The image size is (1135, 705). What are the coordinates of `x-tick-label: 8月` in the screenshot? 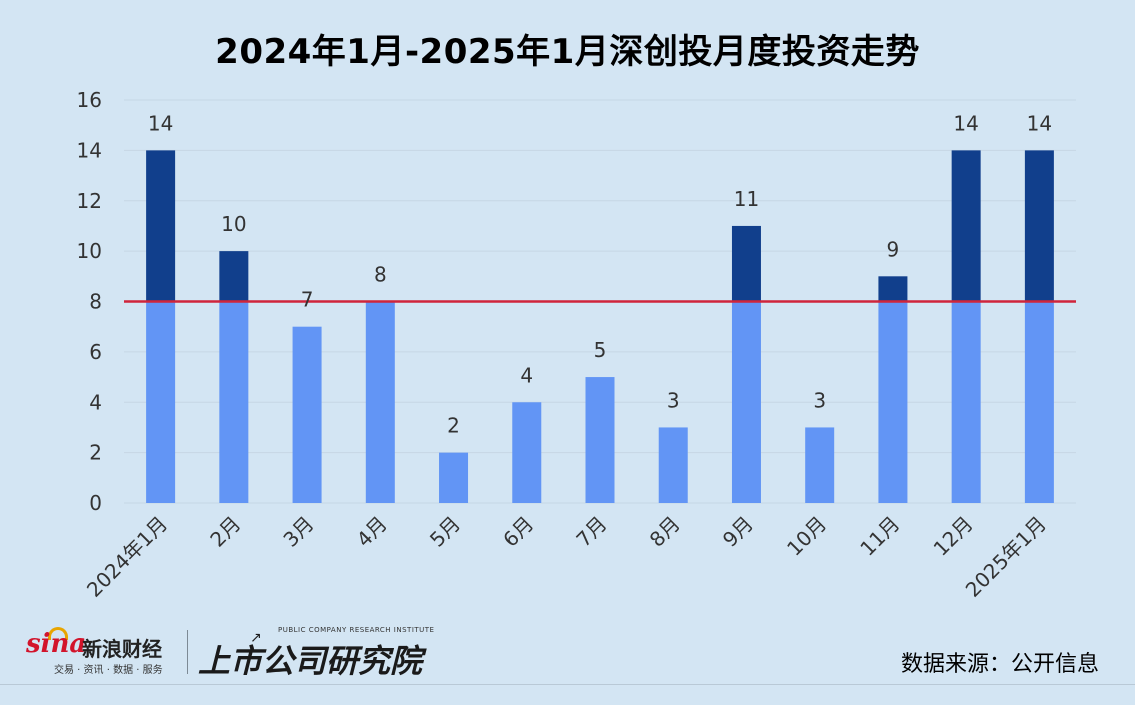 It's located at (665, 532).